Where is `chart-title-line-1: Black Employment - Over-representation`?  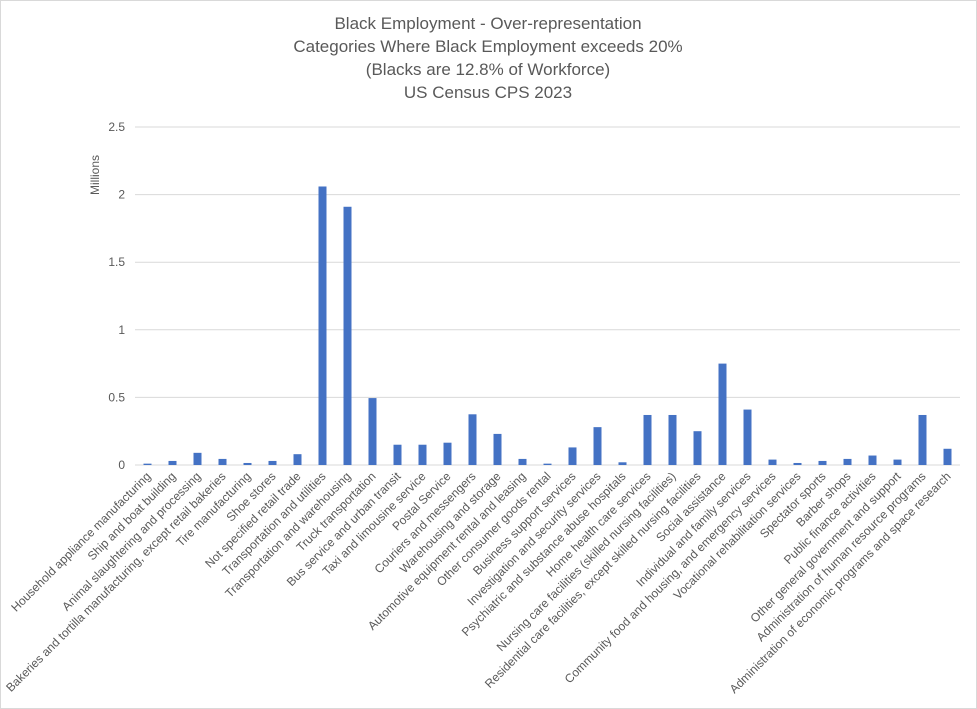 chart-title-line-1: Black Employment - Over-representation is located at coordinates (487, 23).